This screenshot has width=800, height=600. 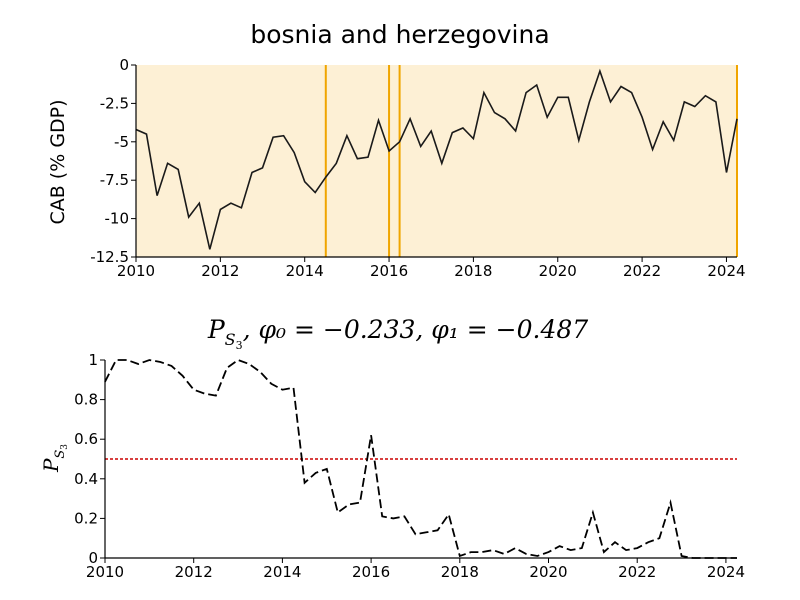 I want to click on y-tick-label: 0.6, so click(x=86, y=439).